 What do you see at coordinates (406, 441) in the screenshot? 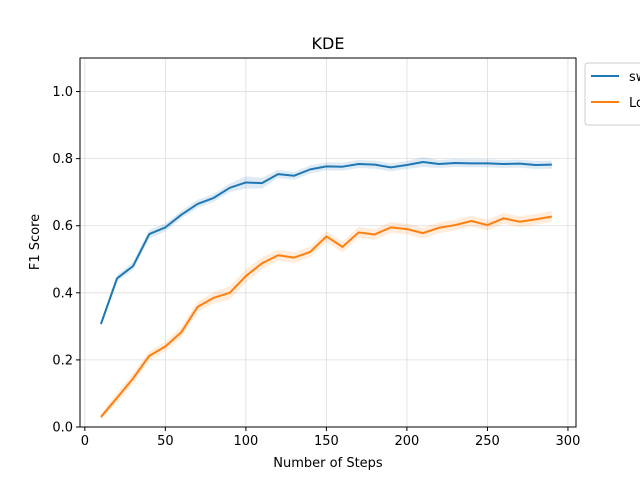
I see `x-tick-label: 200` at bounding box center [406, 441].